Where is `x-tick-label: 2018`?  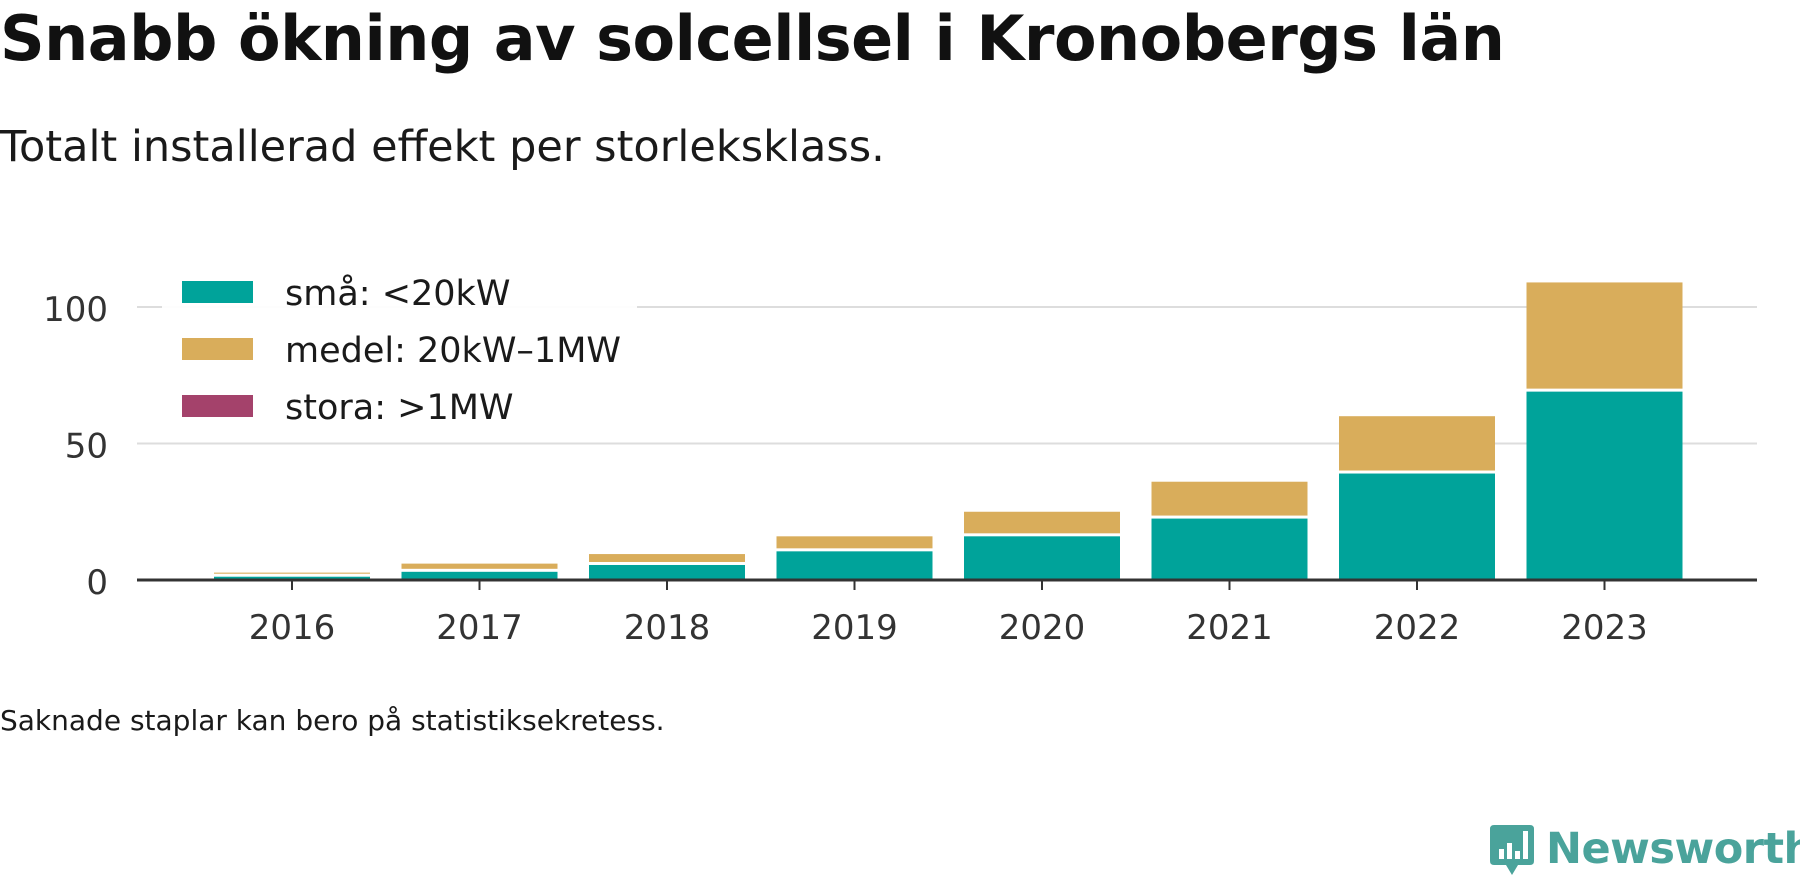
x-tick-label: 2018 is located at coordinates (667, 628).